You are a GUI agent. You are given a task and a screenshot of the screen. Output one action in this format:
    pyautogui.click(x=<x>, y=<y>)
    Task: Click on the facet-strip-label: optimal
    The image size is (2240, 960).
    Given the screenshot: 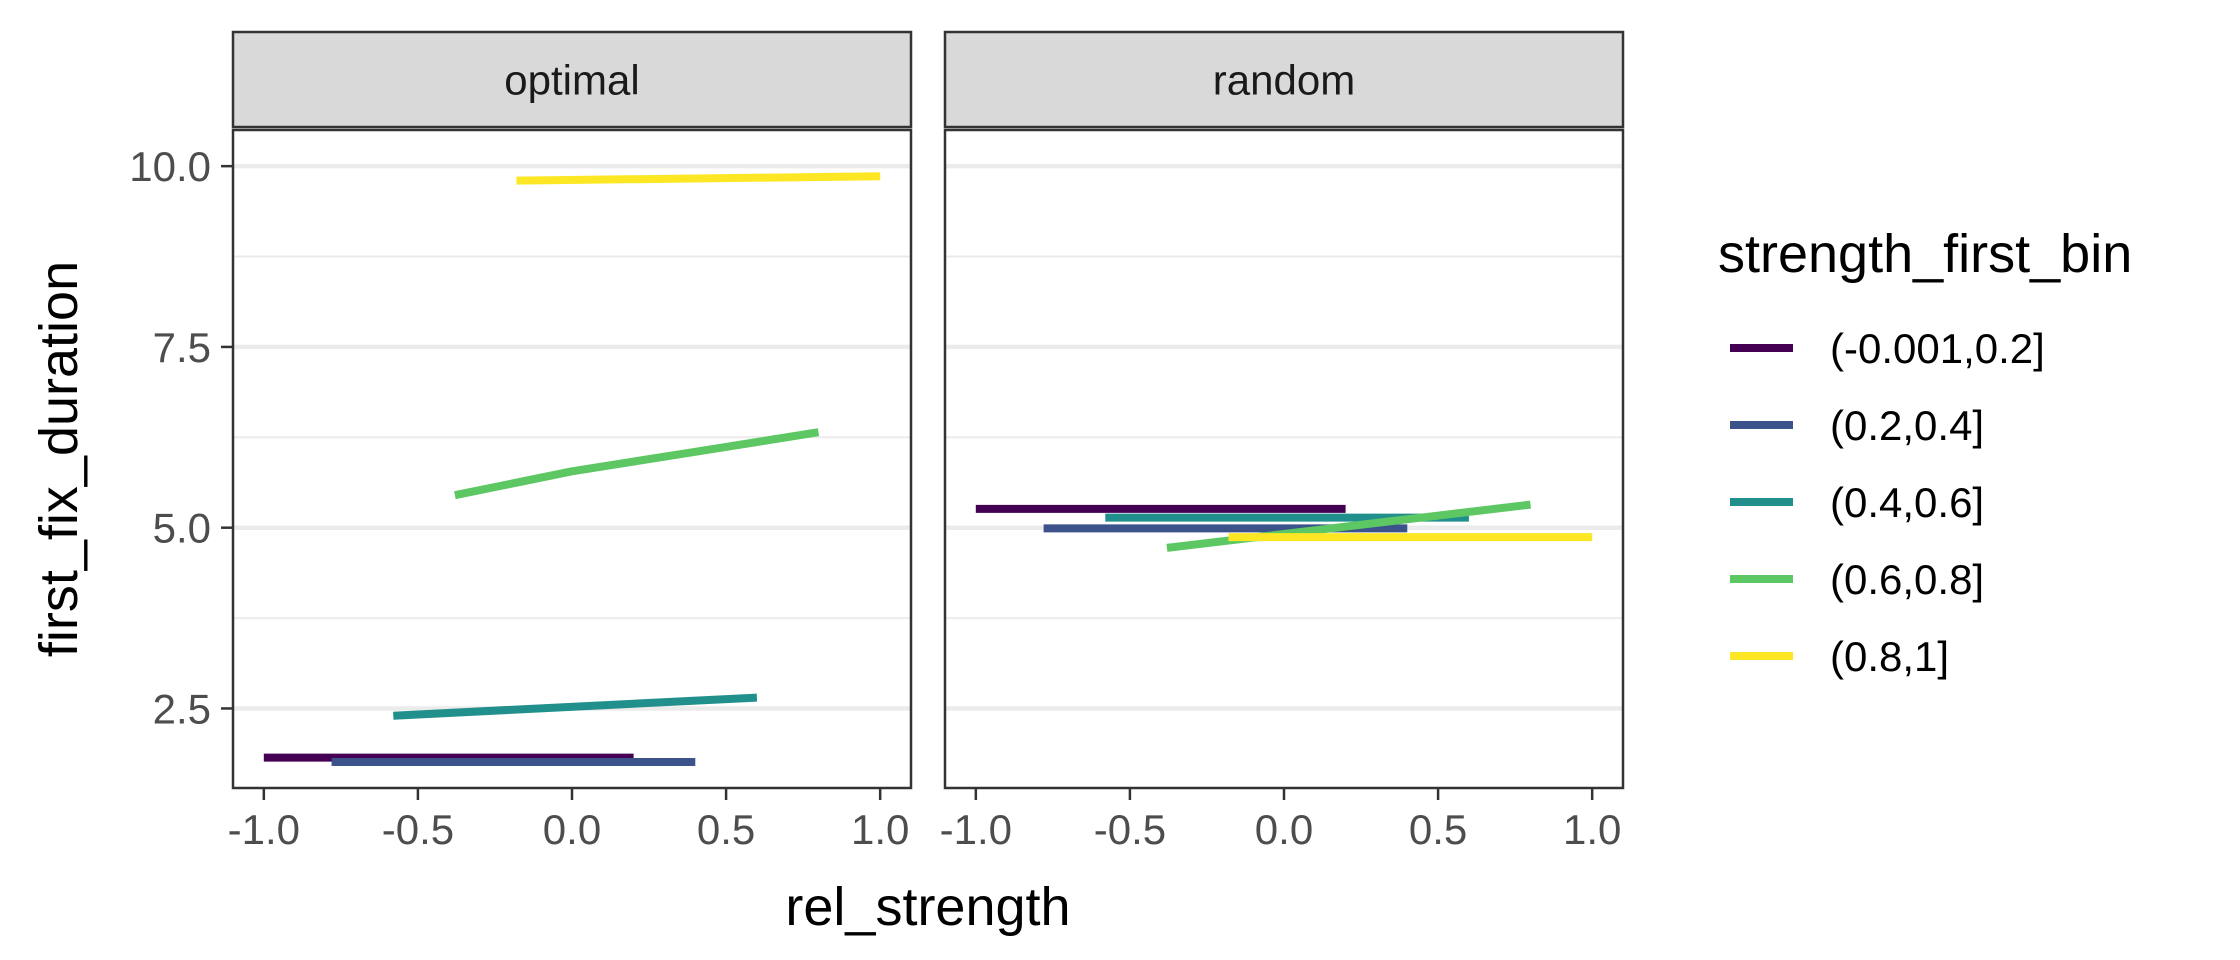 What is the action you would take?
    pyautogui.click(x=571, y=80)
    